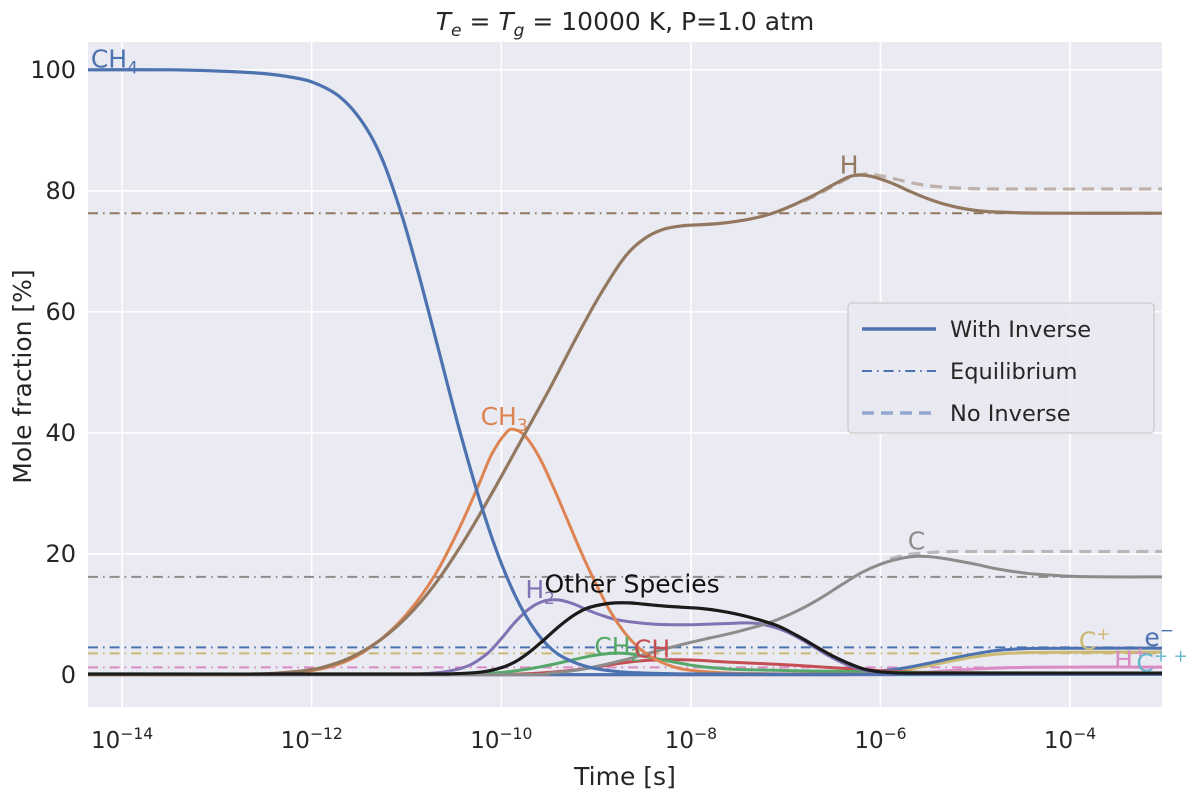 The height and width of the screenshot is (800, 1200). What do you see at coordinates (880, 739) in the screenshot?
I see `x-tick-label: 10⁻⁶` at bounding box center [880, 739].